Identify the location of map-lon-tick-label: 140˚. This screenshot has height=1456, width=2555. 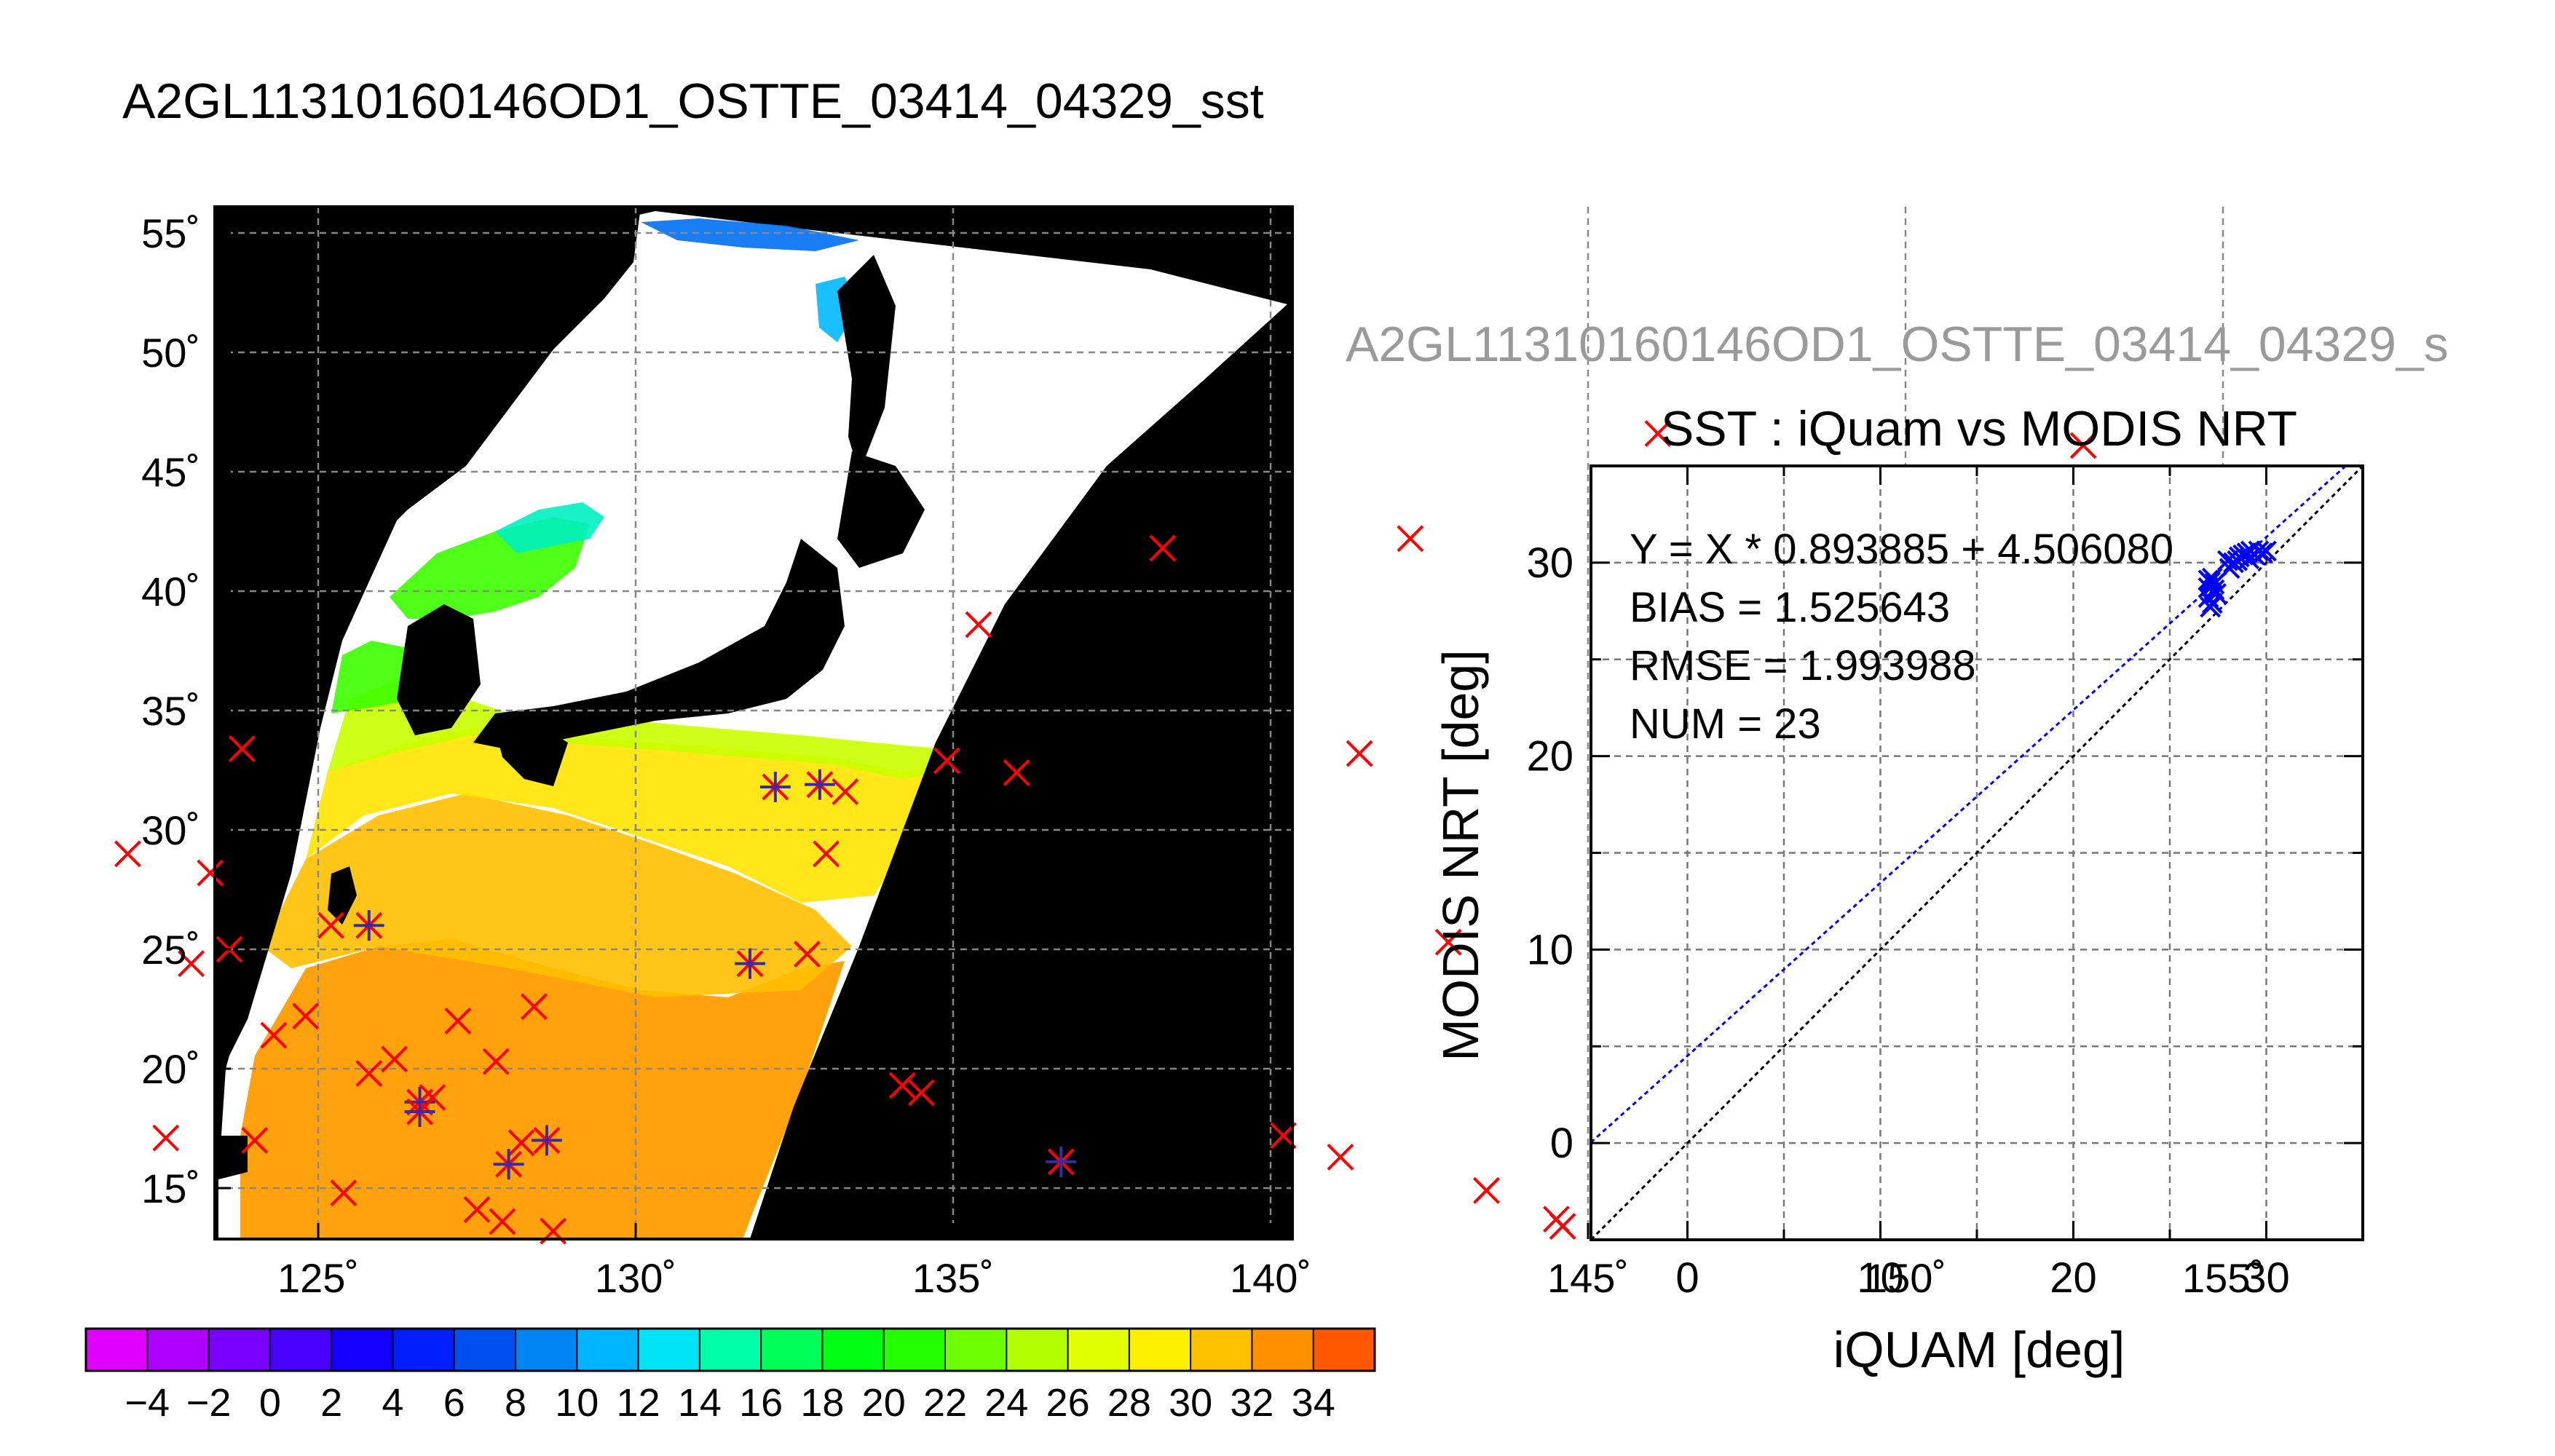
(1270, 1278).